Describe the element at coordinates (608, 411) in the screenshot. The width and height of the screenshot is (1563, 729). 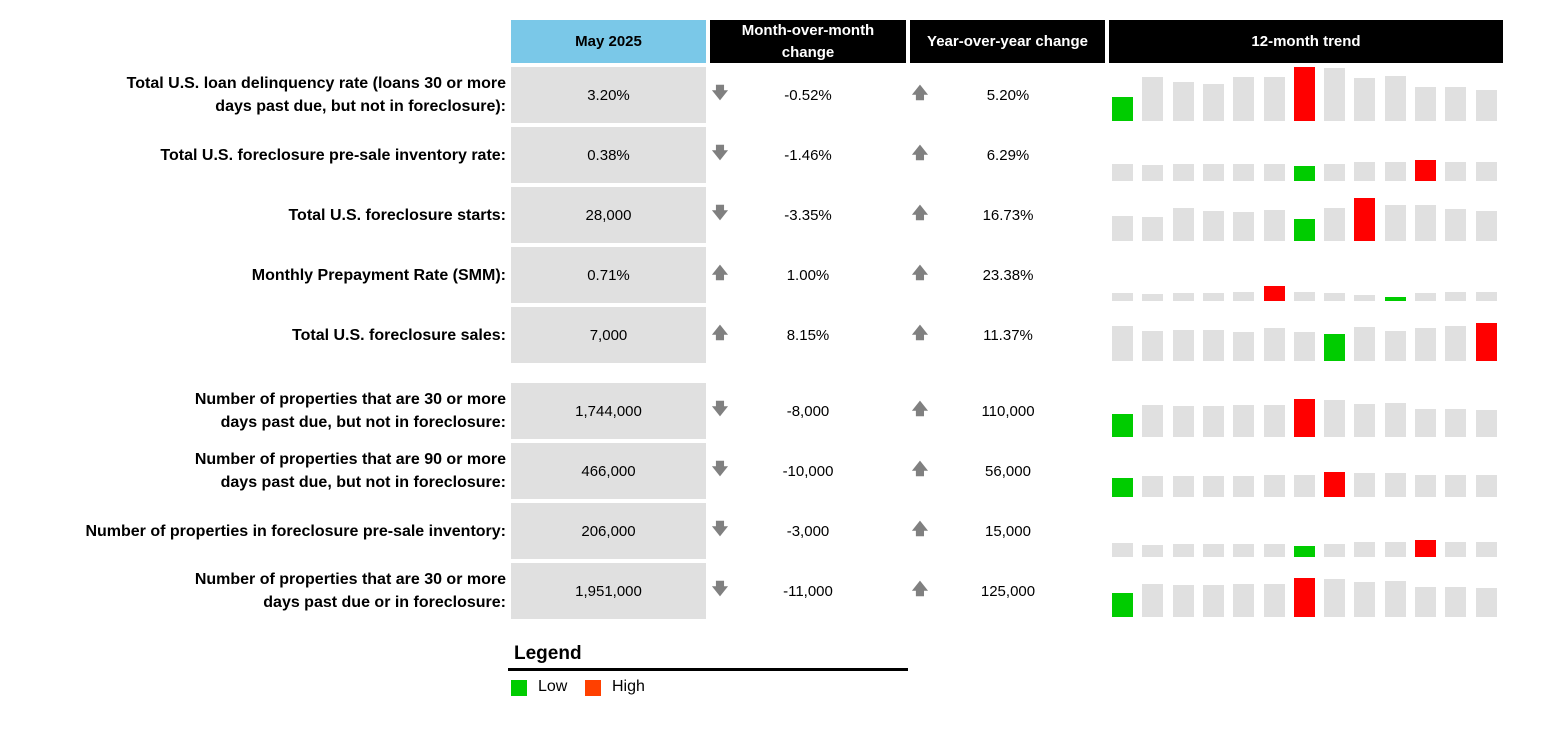
I see `current-value: 1,744,000` at that location.